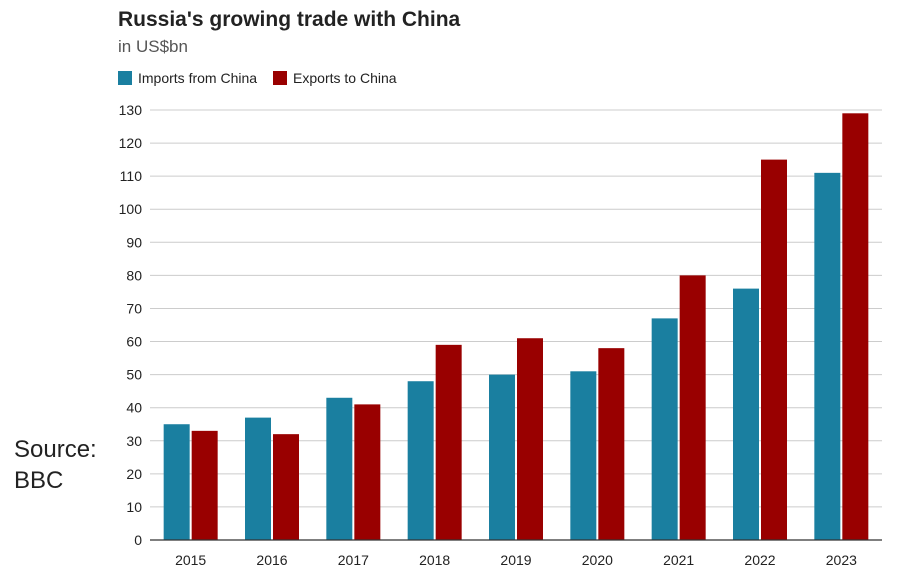 This screenshot has height=582, width=900. What do you see at coordinates (134, 342) in the screenshot?
I see `y-tick-label: 60` at bounding box center [134, 342].